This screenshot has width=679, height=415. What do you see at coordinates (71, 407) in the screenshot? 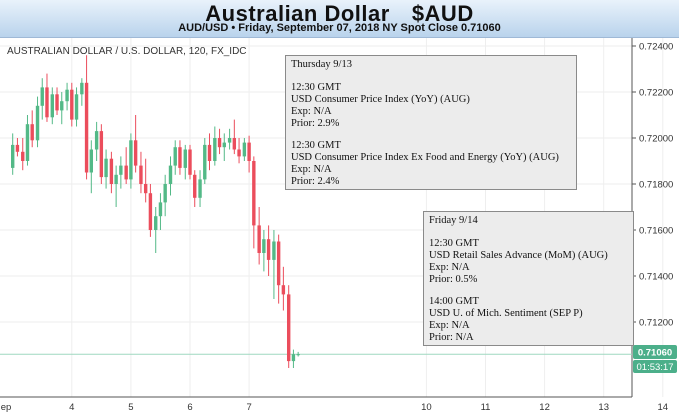
I see `x-tick-label: 4` at bounding box center [71, 407].